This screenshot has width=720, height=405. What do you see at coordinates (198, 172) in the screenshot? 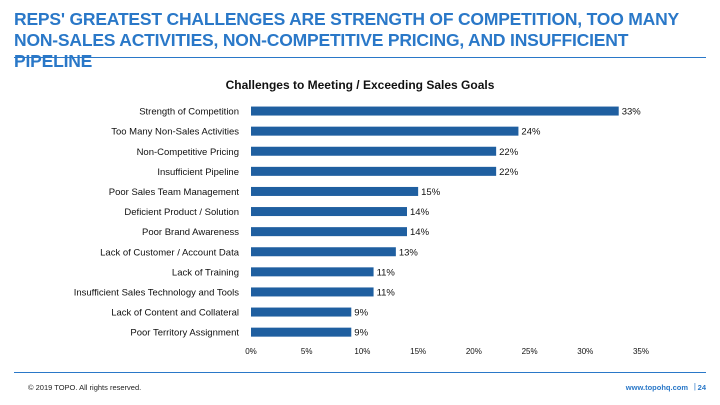
I see `category-label: Insufficient Pipeline` at bounding box center [198, 172].